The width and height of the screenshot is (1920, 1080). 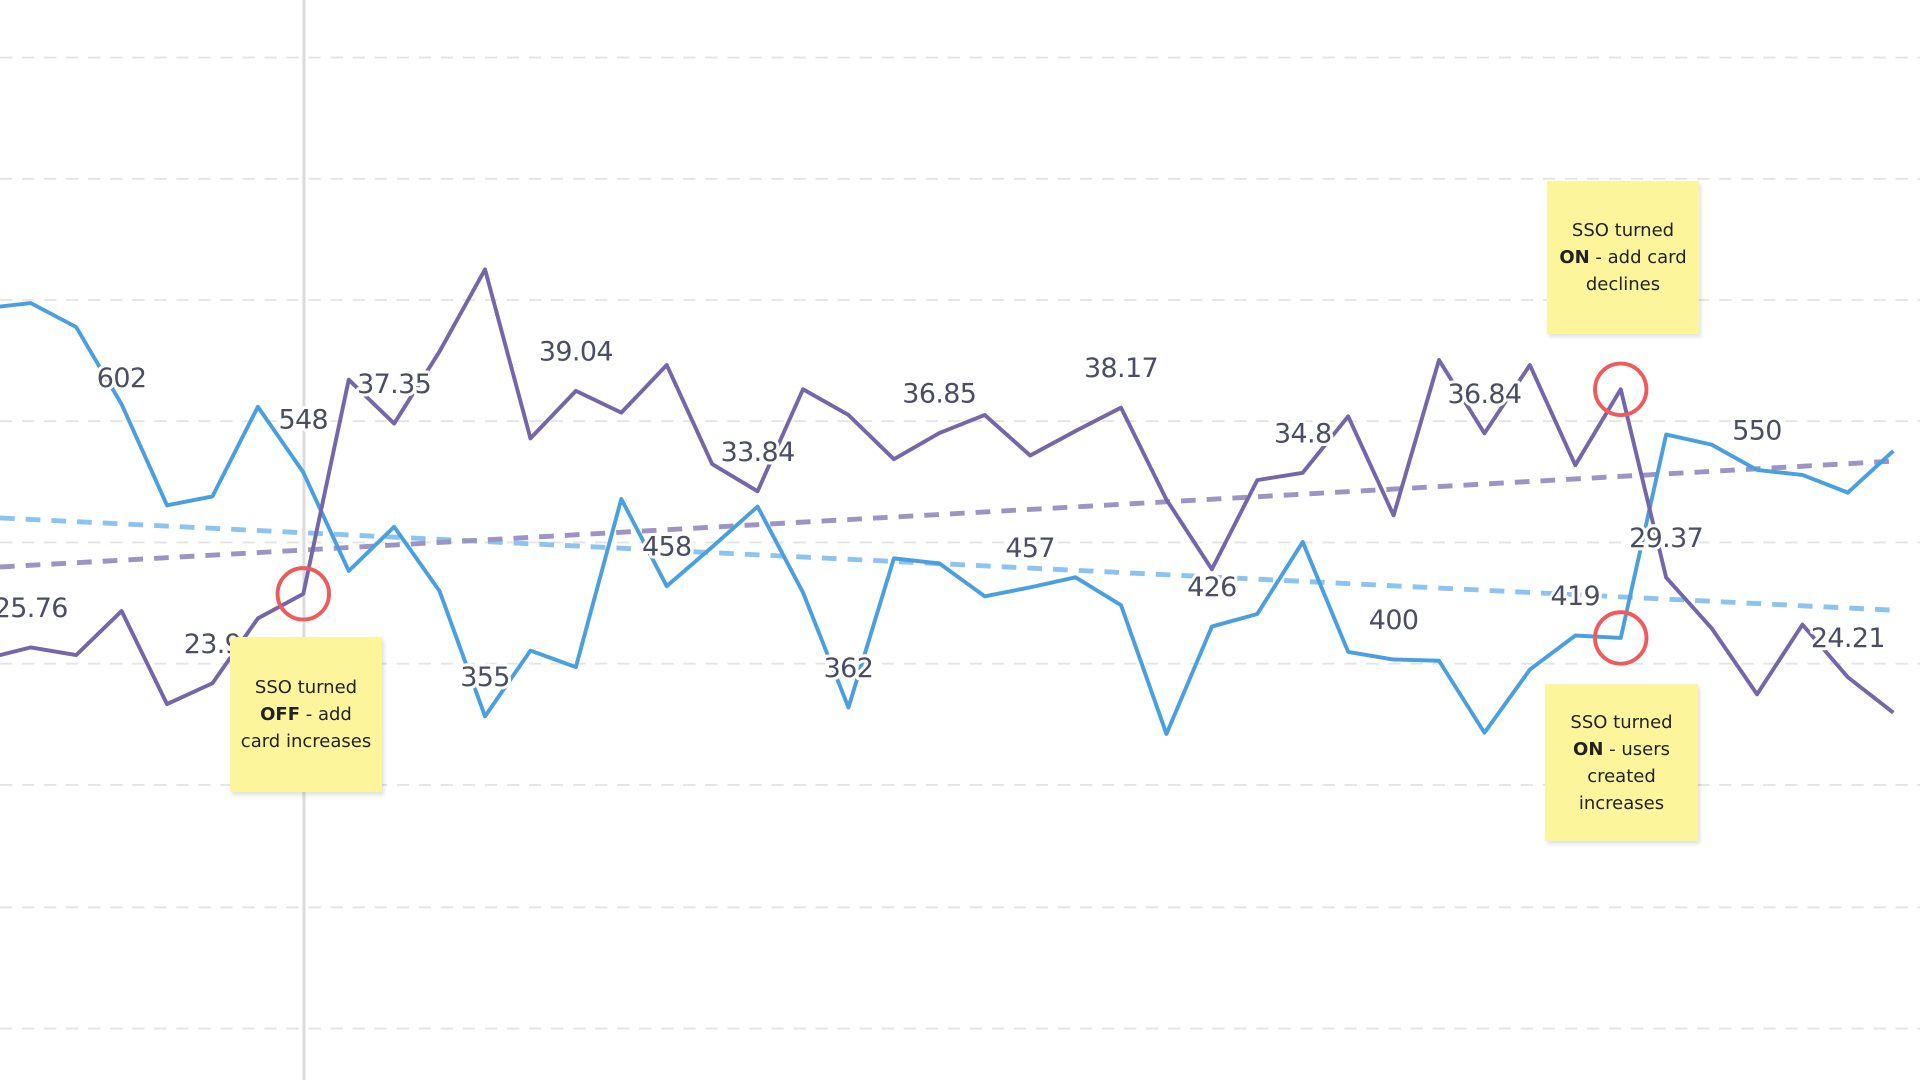 I want to click on data-label: 24.21, so click(x=1848, y=638).